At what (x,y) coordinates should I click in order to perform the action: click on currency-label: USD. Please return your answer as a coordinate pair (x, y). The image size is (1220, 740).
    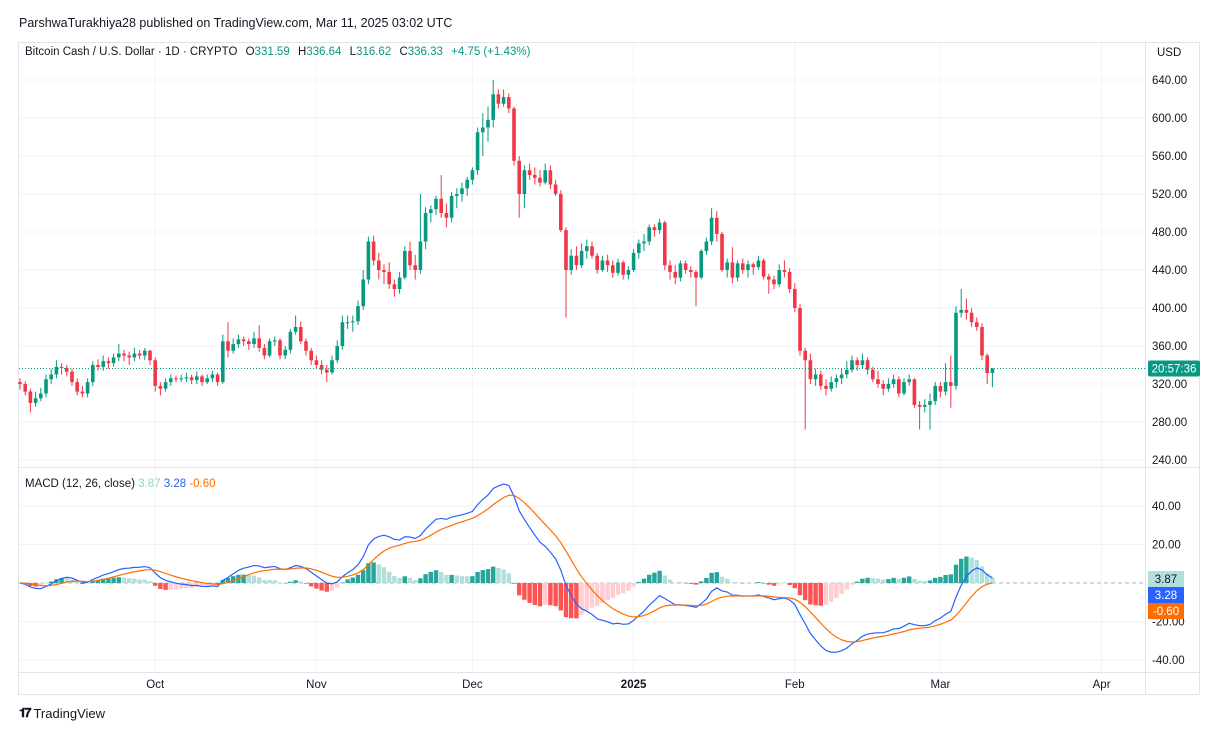
    Looking at the image, I should click on (1169, 53).